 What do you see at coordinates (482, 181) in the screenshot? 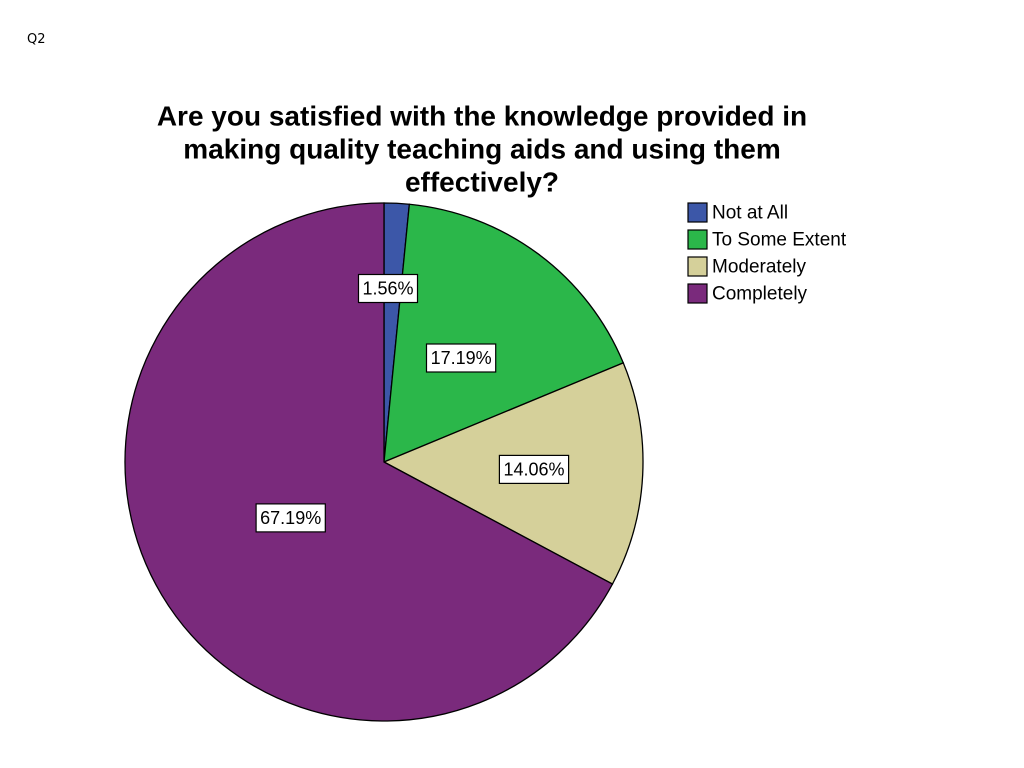
I see `chart-title-line-3: effectively?` at bounding box center [482, 181].